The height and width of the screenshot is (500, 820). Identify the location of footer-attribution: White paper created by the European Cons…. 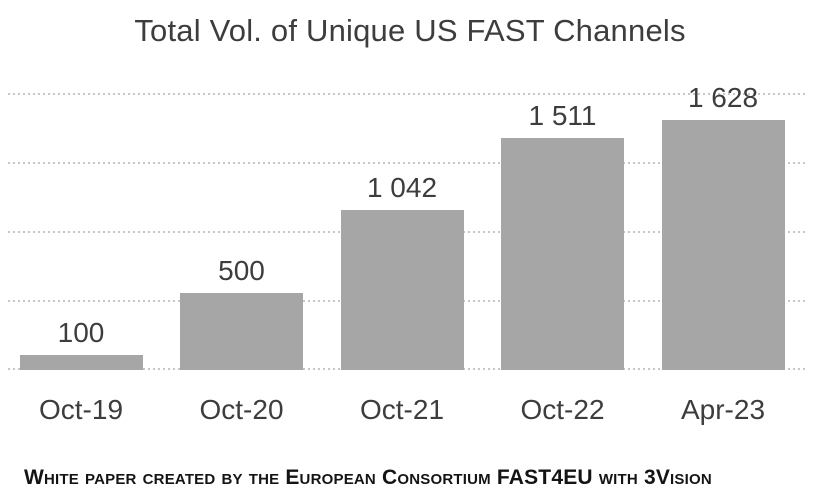
(368, 477).